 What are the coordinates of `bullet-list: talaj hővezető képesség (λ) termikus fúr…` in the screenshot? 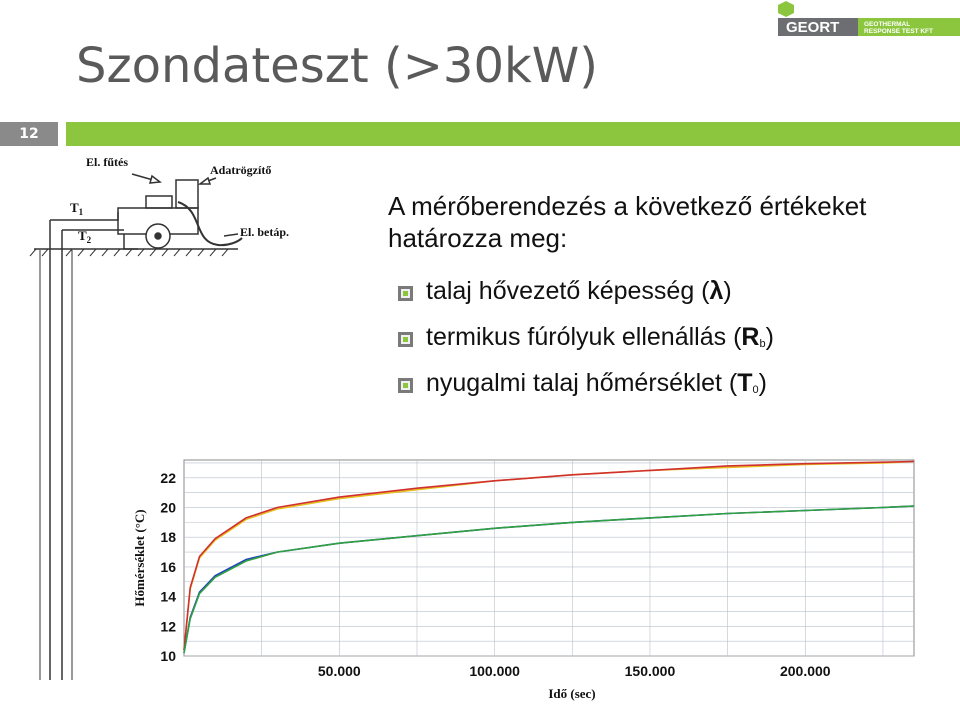 It's located at (666, 343).